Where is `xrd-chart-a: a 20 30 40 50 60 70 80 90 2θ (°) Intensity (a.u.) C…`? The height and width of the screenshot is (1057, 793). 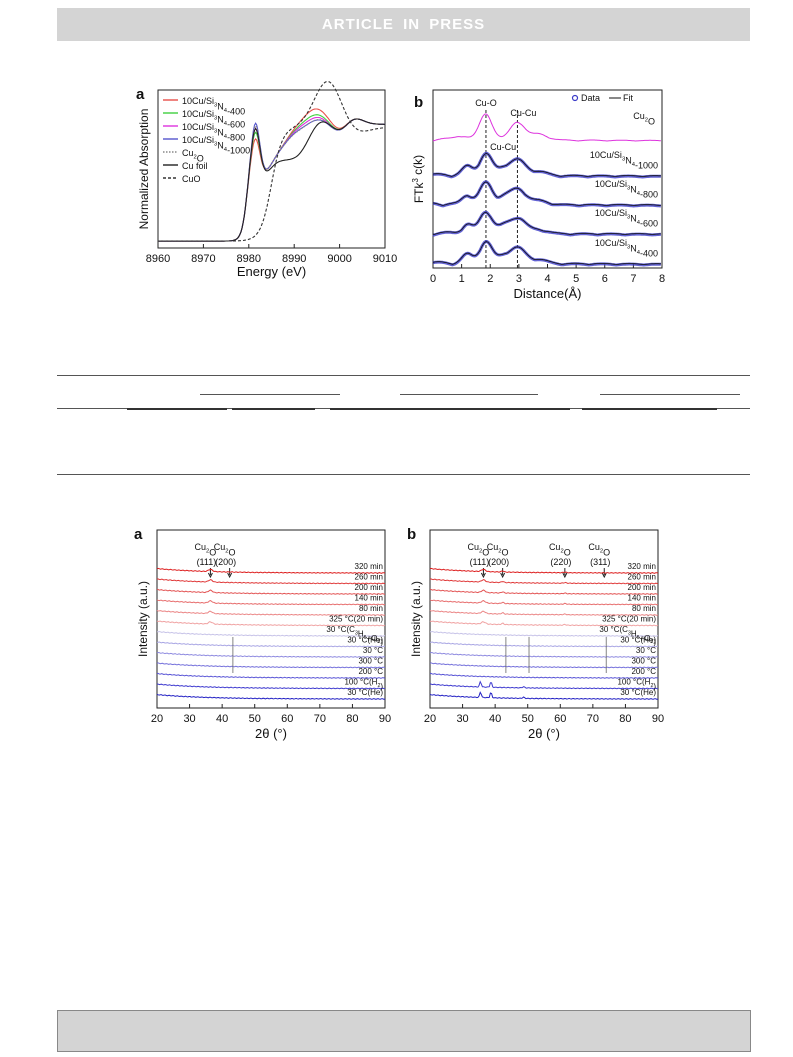 xrd-chart-a: a 20 30 40 50 60 70 80 90 2θ (°) Intensity (a.u.) C… is located at coordinates (262, 637).